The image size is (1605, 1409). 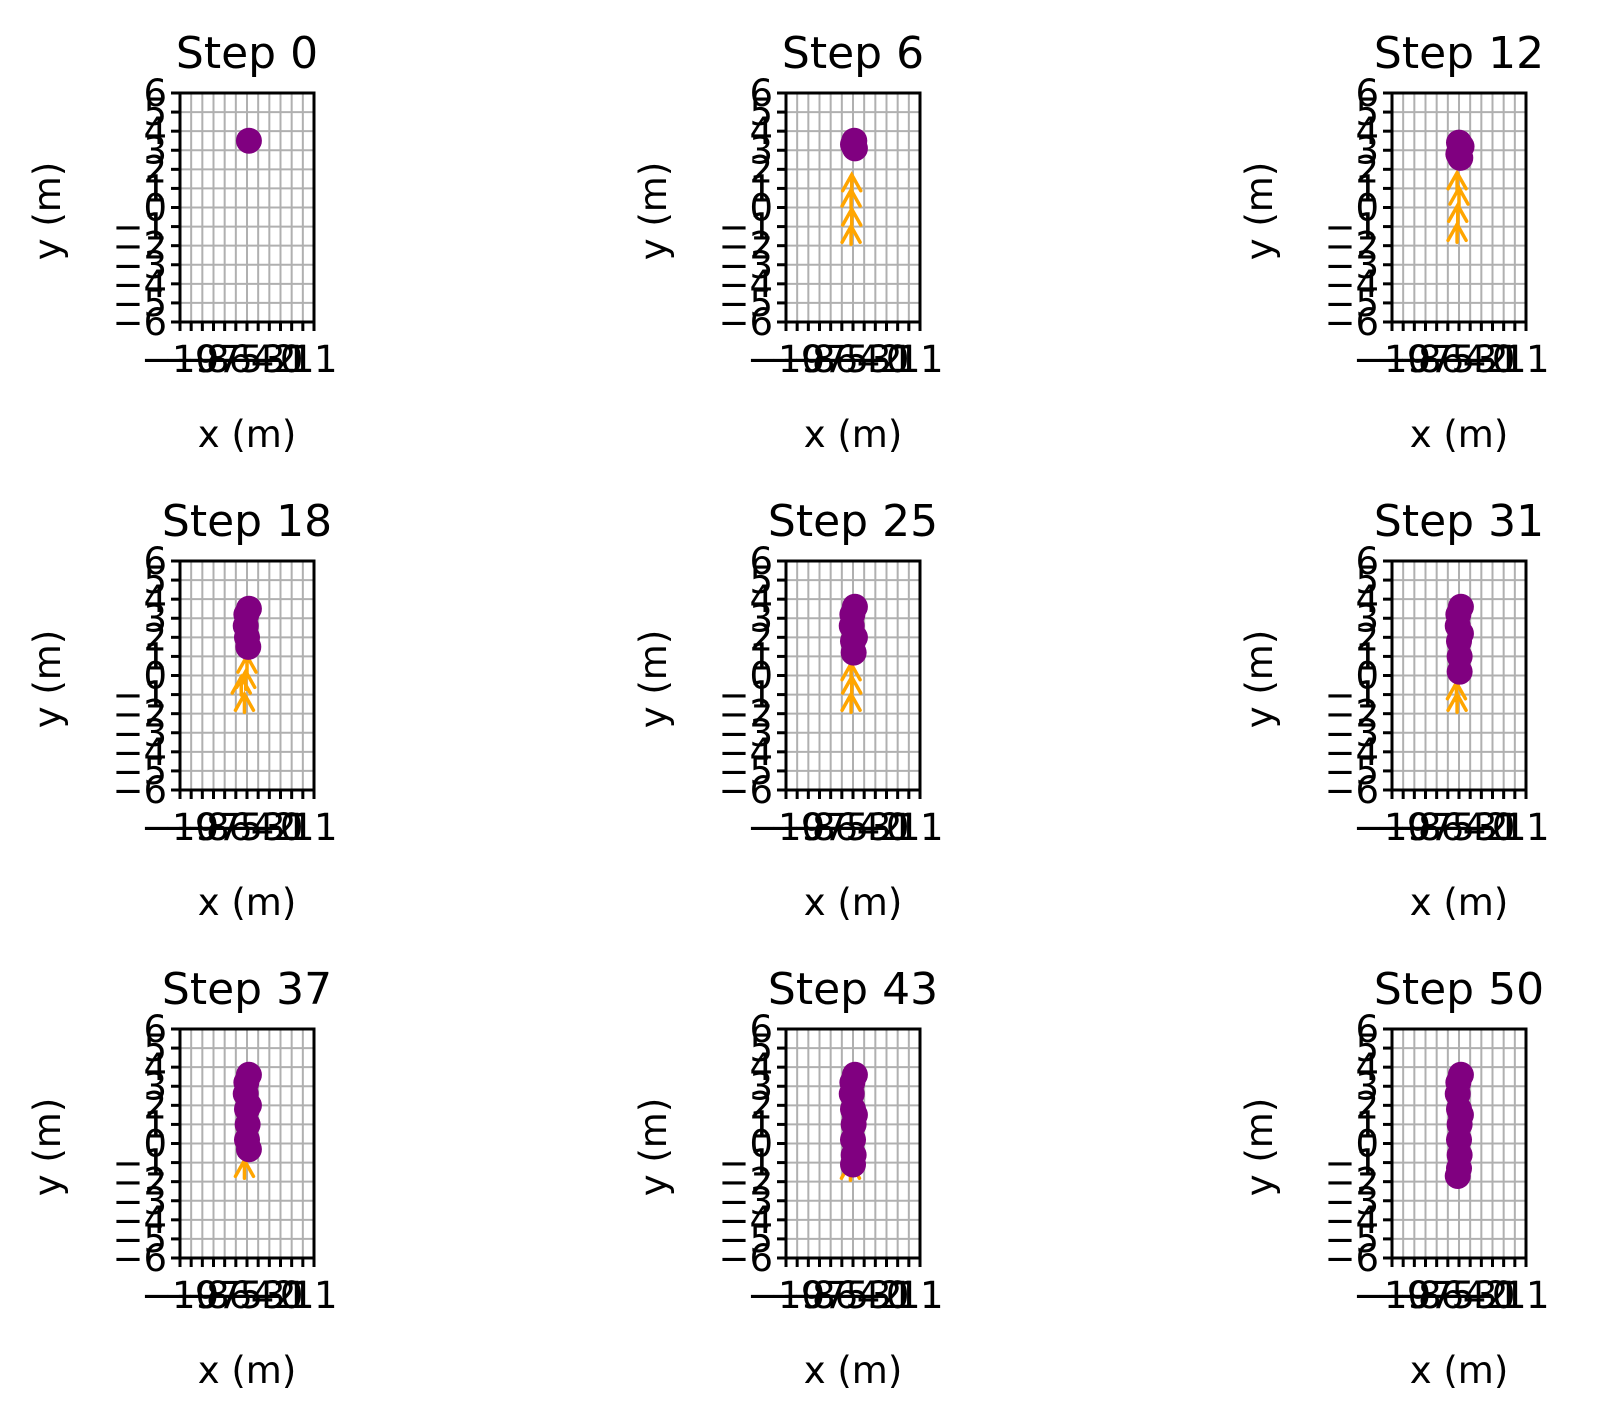 I want to click on velocity-arrow, so click(x=851, y=702).